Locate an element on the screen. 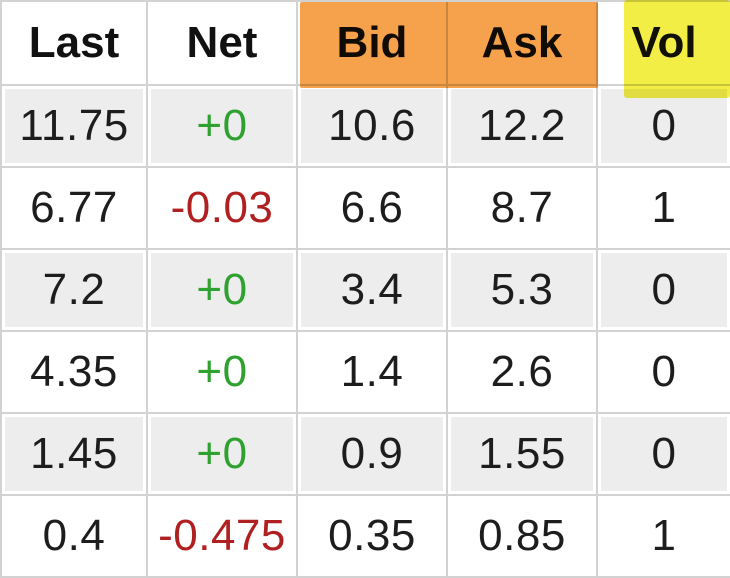 The image size is (730, 578). cell-last: 6.77 is located at coordinates (74, 208).